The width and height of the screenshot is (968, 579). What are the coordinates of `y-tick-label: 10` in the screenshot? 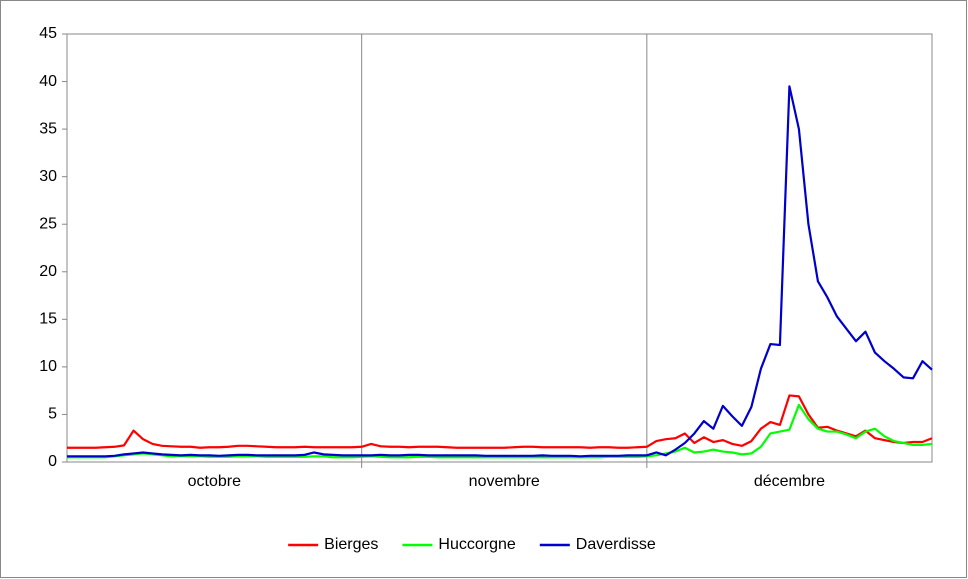 It's located at (48, 366).